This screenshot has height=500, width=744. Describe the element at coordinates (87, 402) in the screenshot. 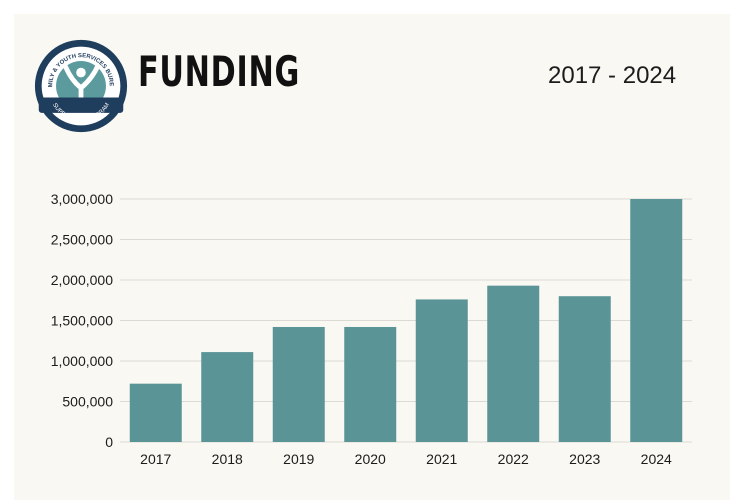

I see `y-tick-label: 500,000` at that location.